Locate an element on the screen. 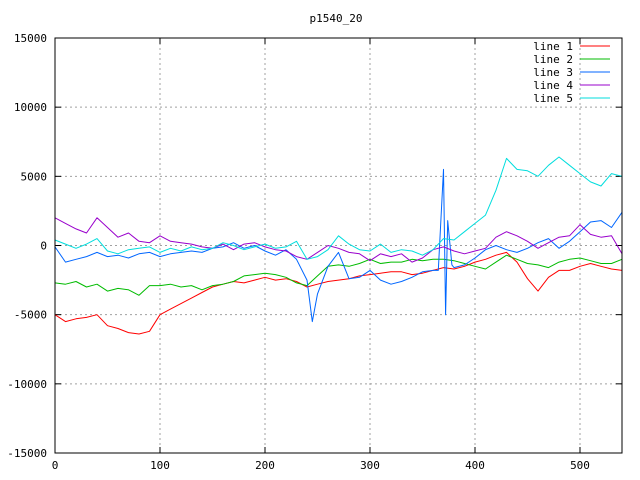  x-tick-label: 100 is located at coordinates (160, 465).